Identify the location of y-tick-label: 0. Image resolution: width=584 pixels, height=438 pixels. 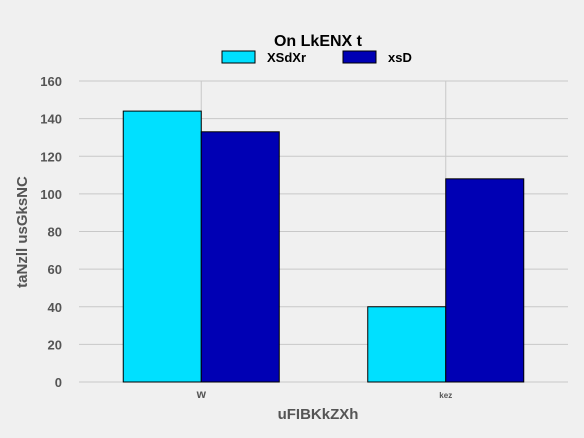
(58, 382).